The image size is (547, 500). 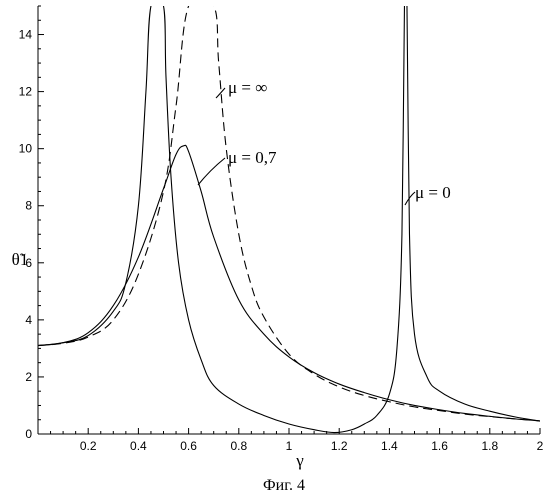 I want to click on x-tick-label: 0.8, so click(x=238, y=446).